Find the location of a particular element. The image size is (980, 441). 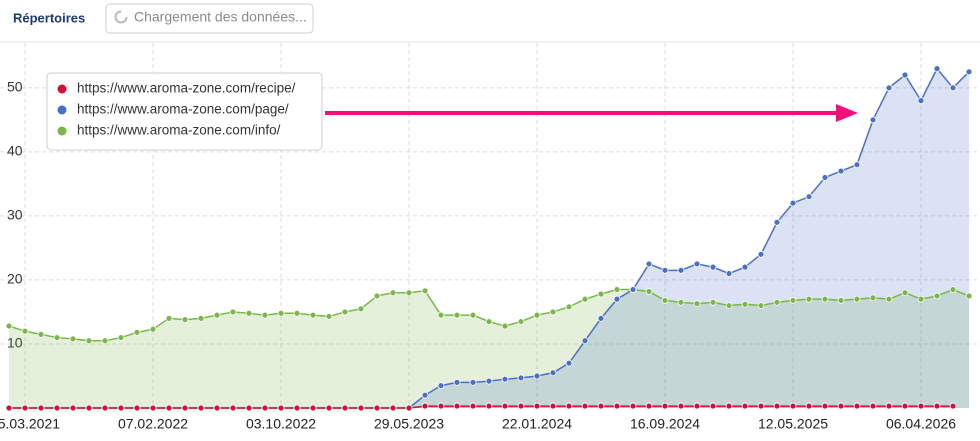

tab-title: Répertoires is located at coordinates (49, 17).